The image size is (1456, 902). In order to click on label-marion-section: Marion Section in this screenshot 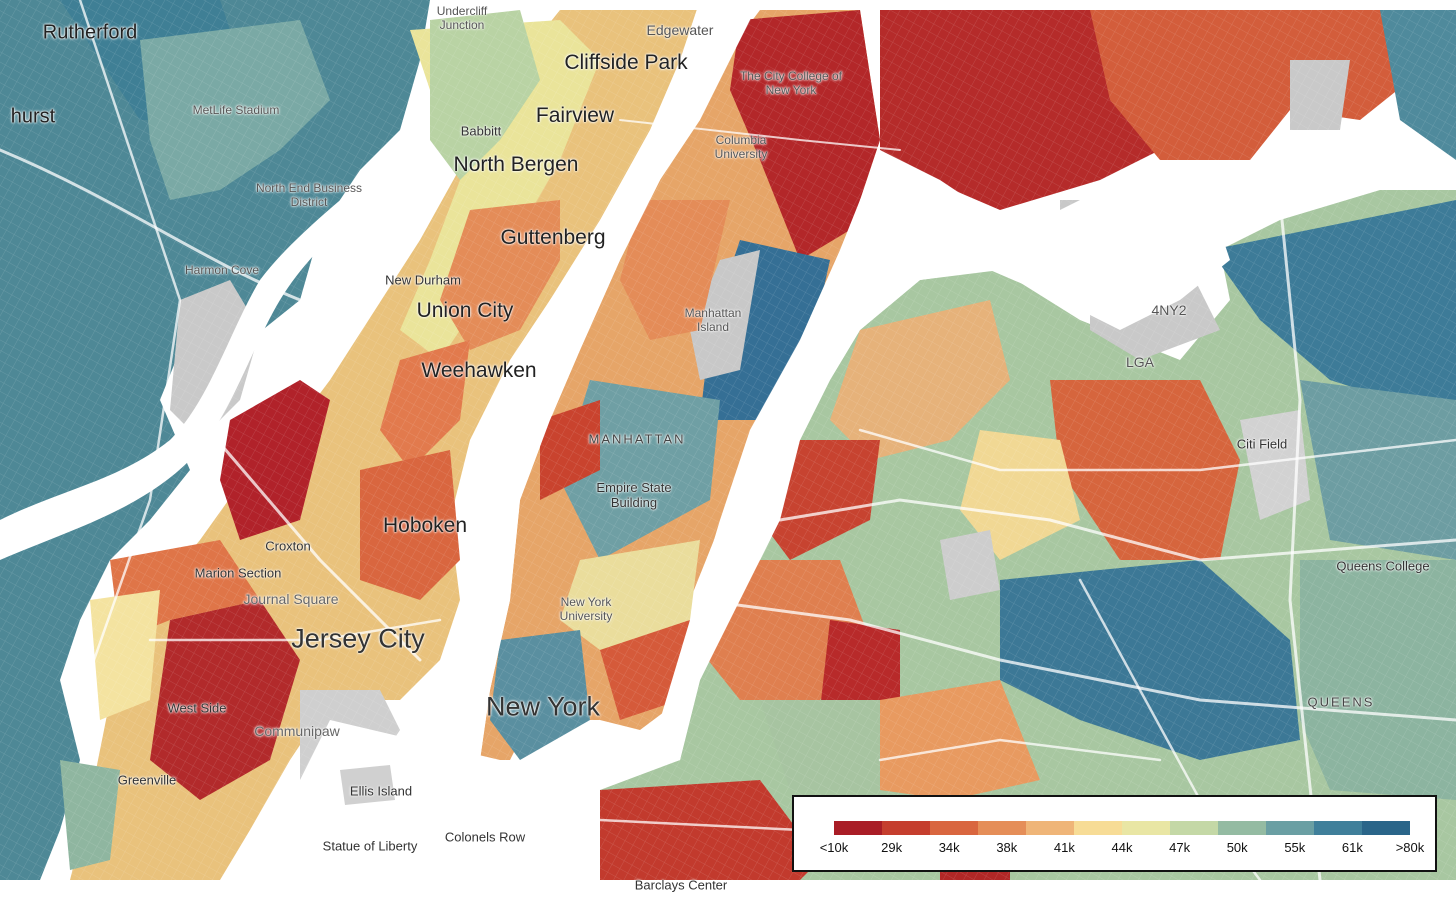, I will do `click(238, 573)`.